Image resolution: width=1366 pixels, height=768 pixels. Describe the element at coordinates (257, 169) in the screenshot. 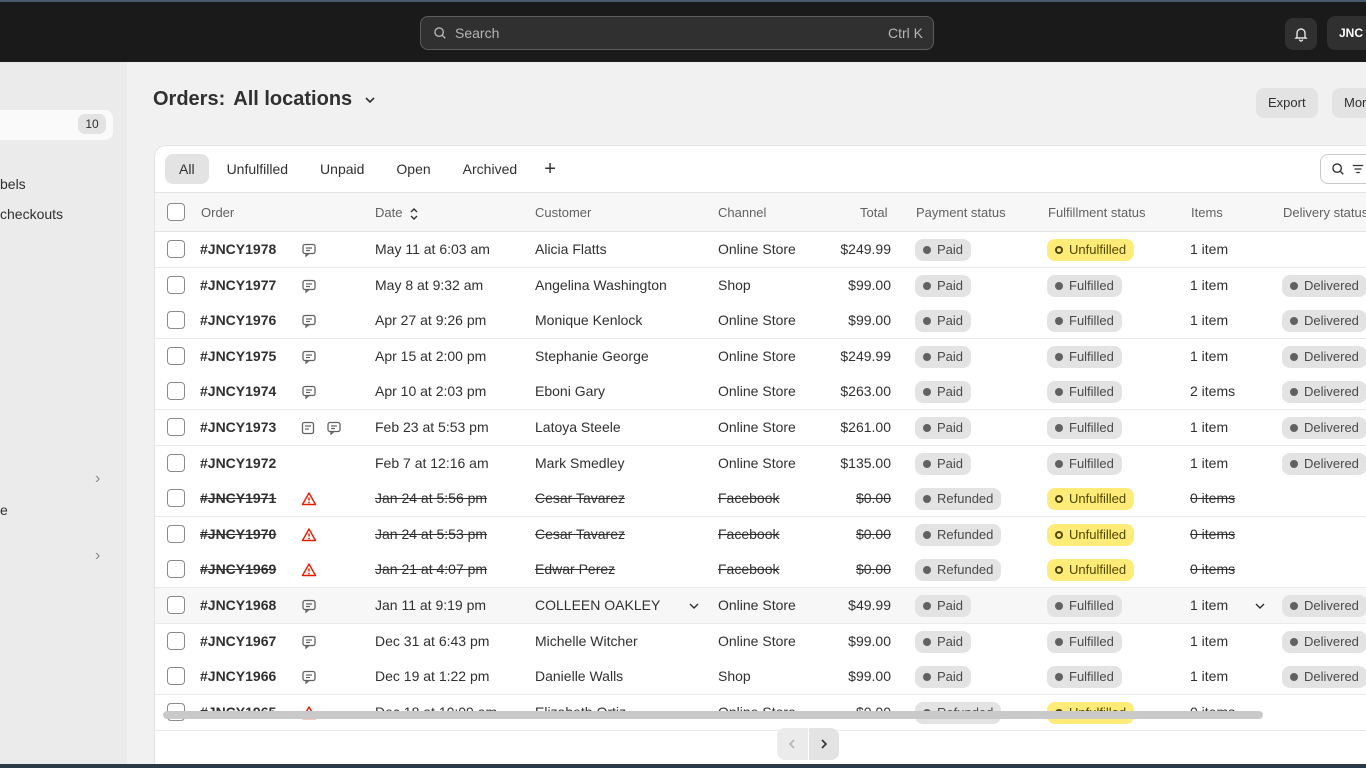

I see `tab-unfulfilled: Unfulfilled` at that location.